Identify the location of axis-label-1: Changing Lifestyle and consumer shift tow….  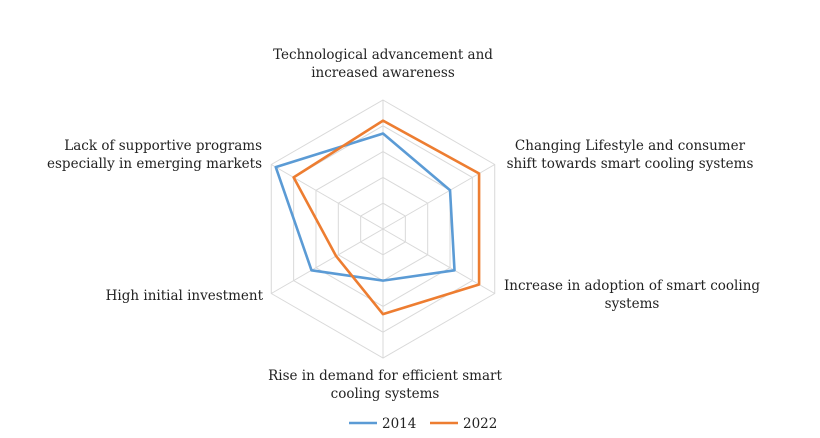
(630, 155).